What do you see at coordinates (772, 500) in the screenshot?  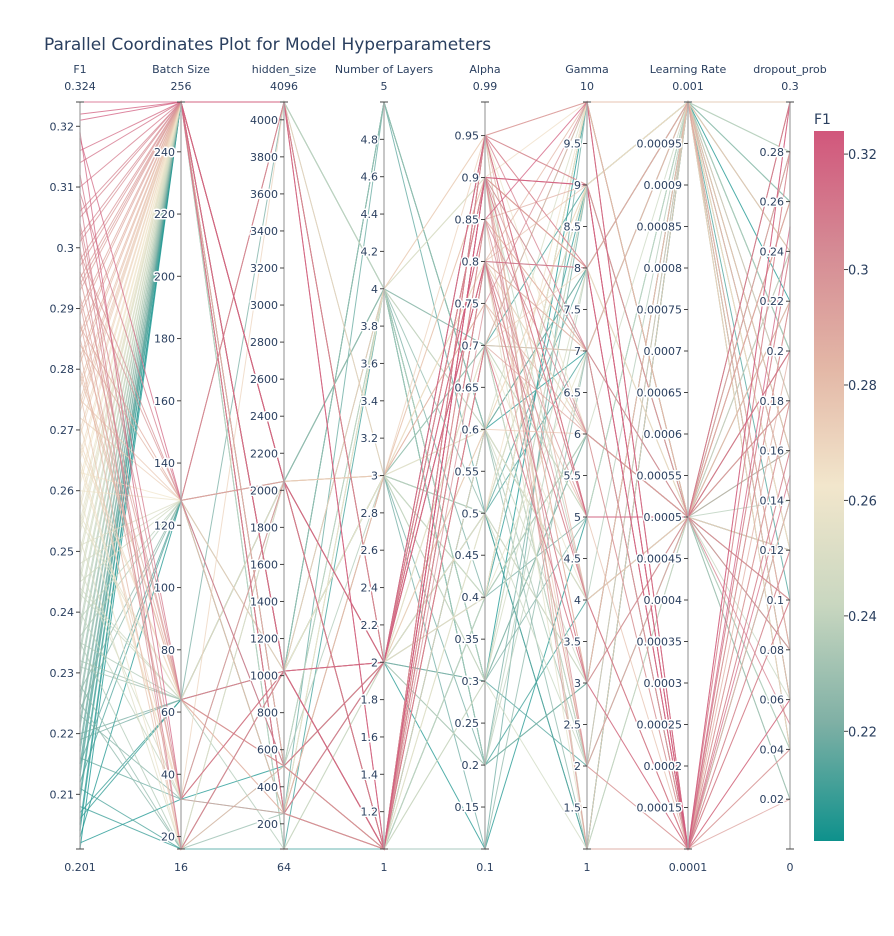 I see `axis-tick-label: 0.14` at bounding box center [772, 500].